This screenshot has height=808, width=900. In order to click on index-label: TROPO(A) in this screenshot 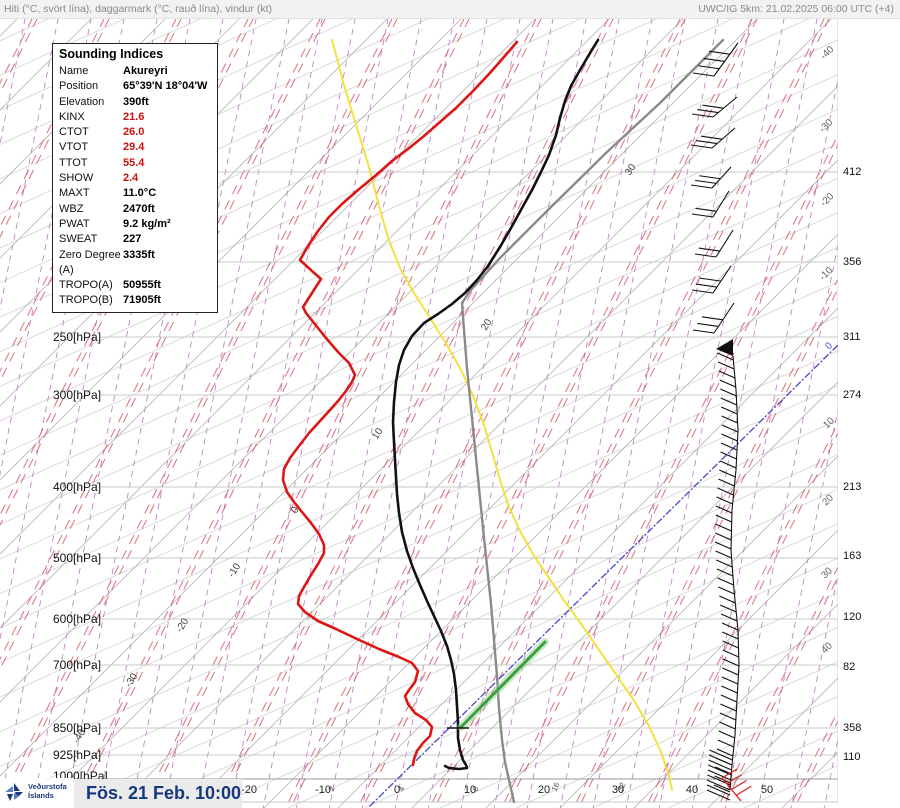, I will do `click(86, 285)`.